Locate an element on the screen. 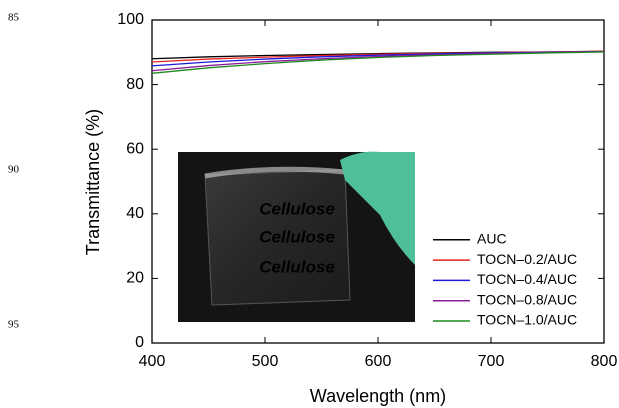 The image size is (619, 408). legend-label: TOCN–0.4/AUC is located at coordinates (527, 279).